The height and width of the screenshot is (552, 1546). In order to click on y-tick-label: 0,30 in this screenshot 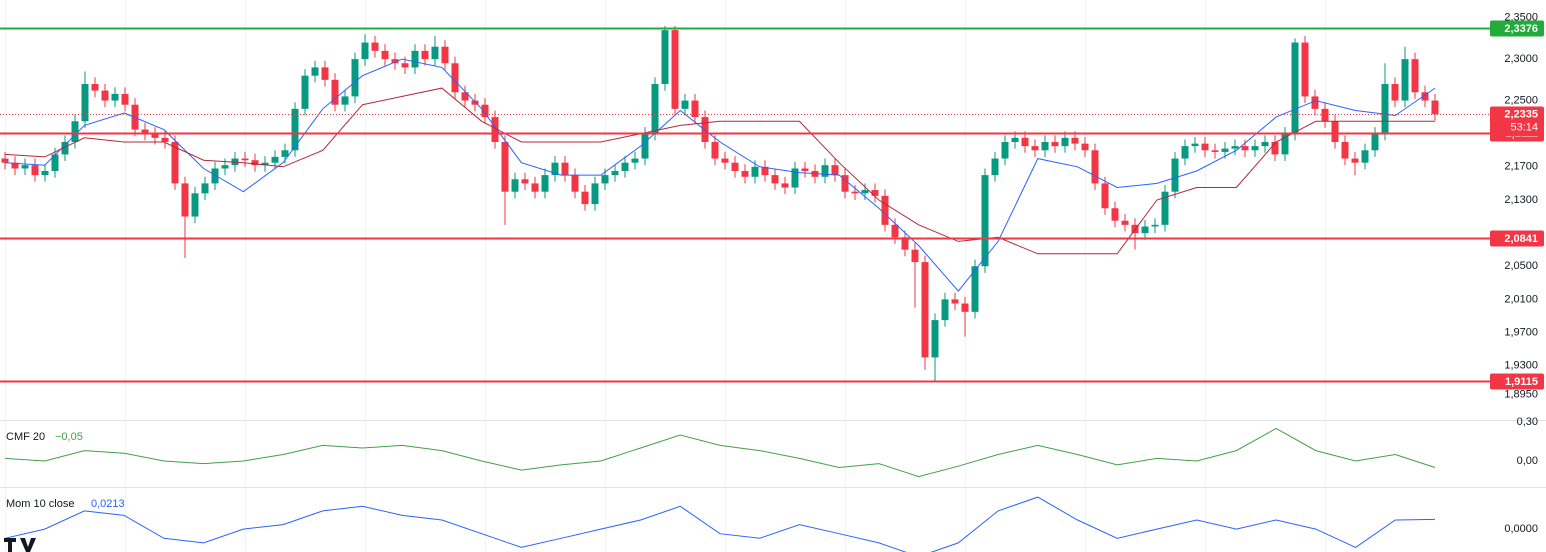, I will do `click(1527, 422)`.